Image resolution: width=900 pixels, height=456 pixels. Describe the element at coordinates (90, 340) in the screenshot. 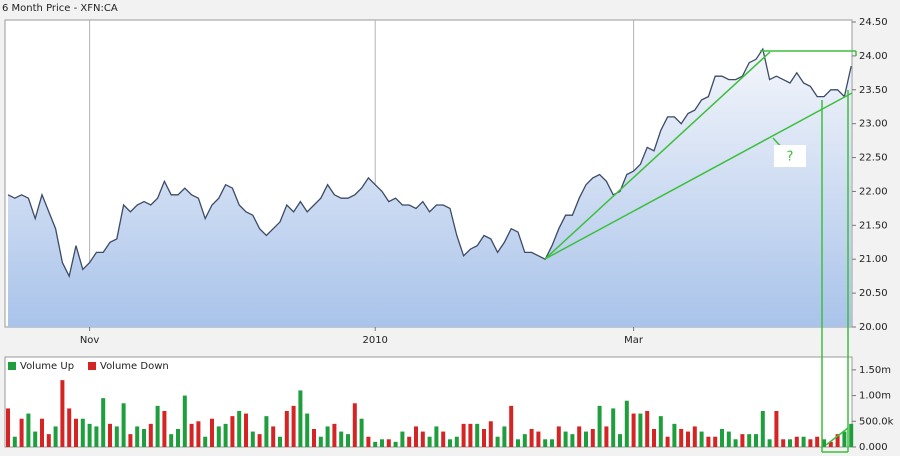

I see `x-tick-label: Nov` at that location.